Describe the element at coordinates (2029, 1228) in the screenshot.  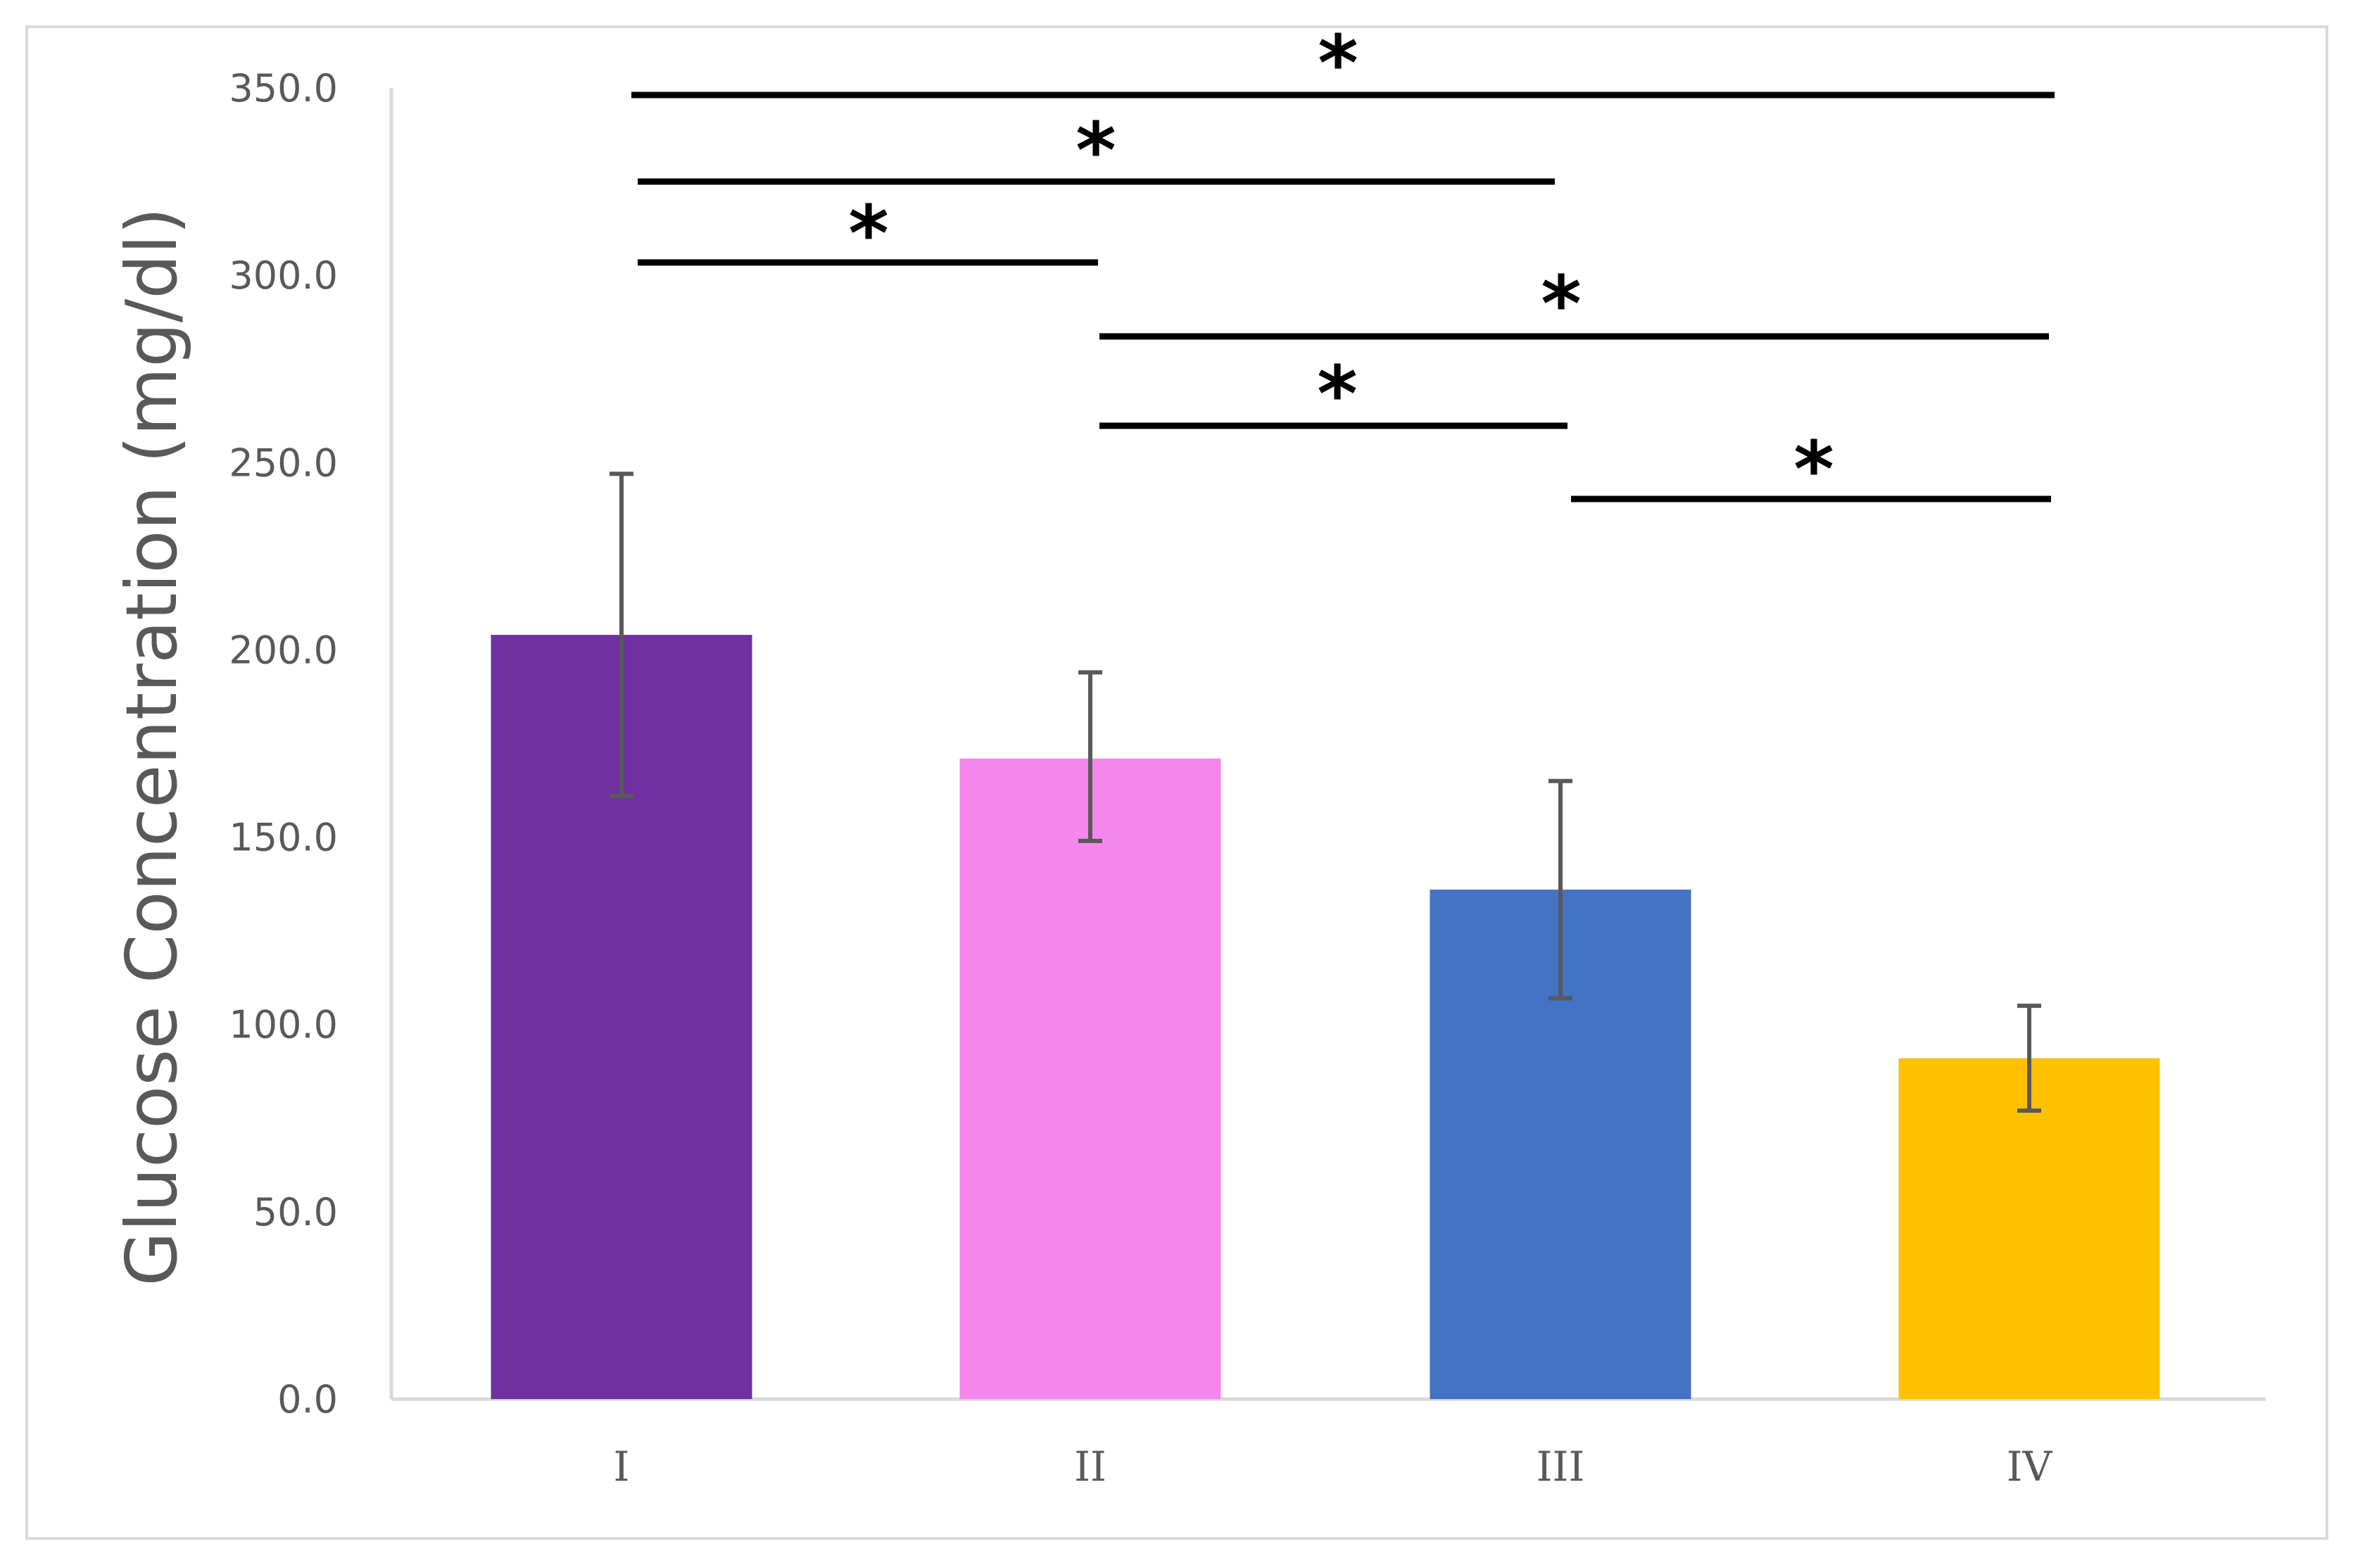
I see `bar-IV` at that location.